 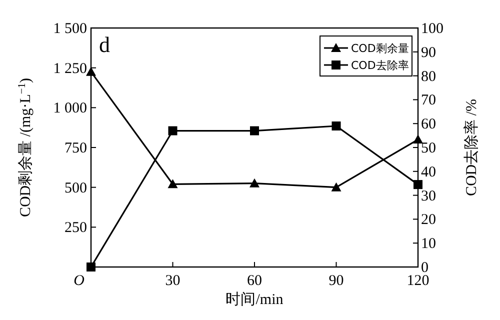 I want to click on y2-axis-title: COD去除率 /%, so click(x=471, y=147).